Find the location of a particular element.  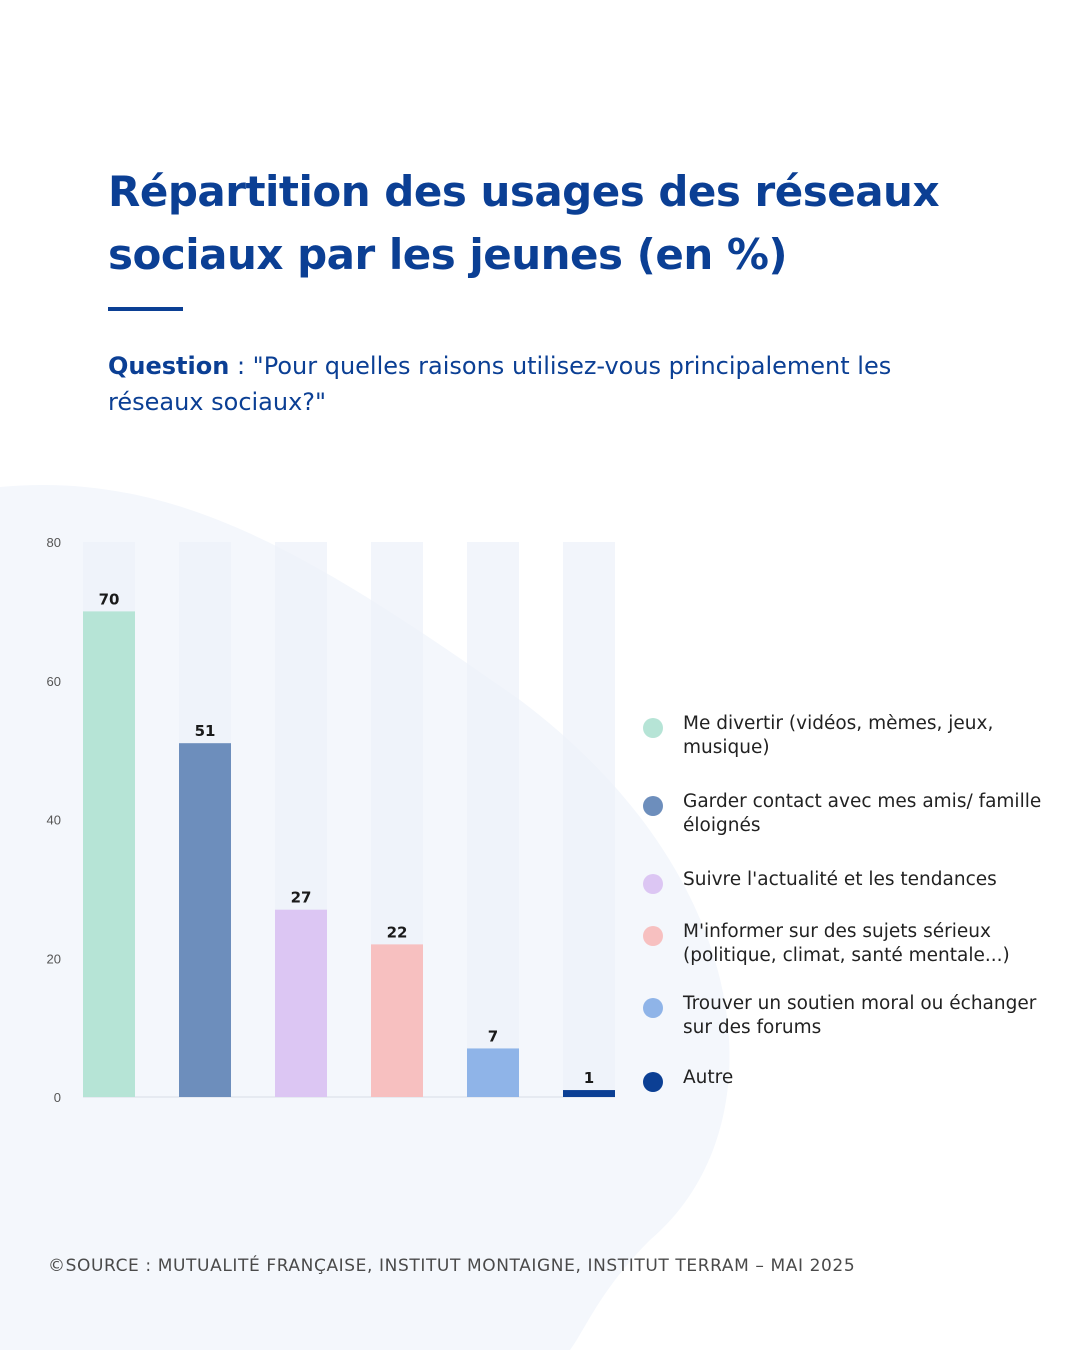

y-tick-label-40: 40 is located at coordinates (54, 820).